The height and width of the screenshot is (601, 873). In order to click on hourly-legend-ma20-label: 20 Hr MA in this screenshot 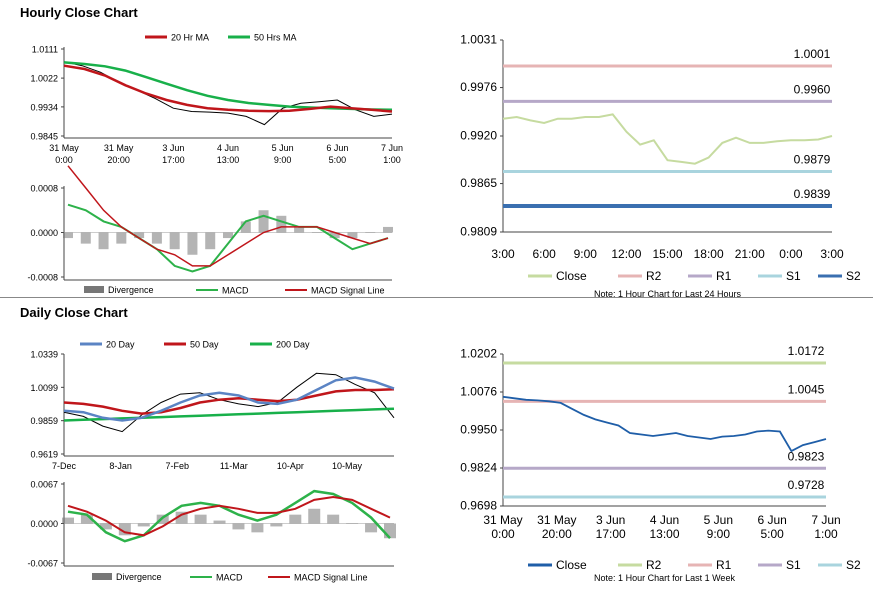, I will do `click(190, 38)`.